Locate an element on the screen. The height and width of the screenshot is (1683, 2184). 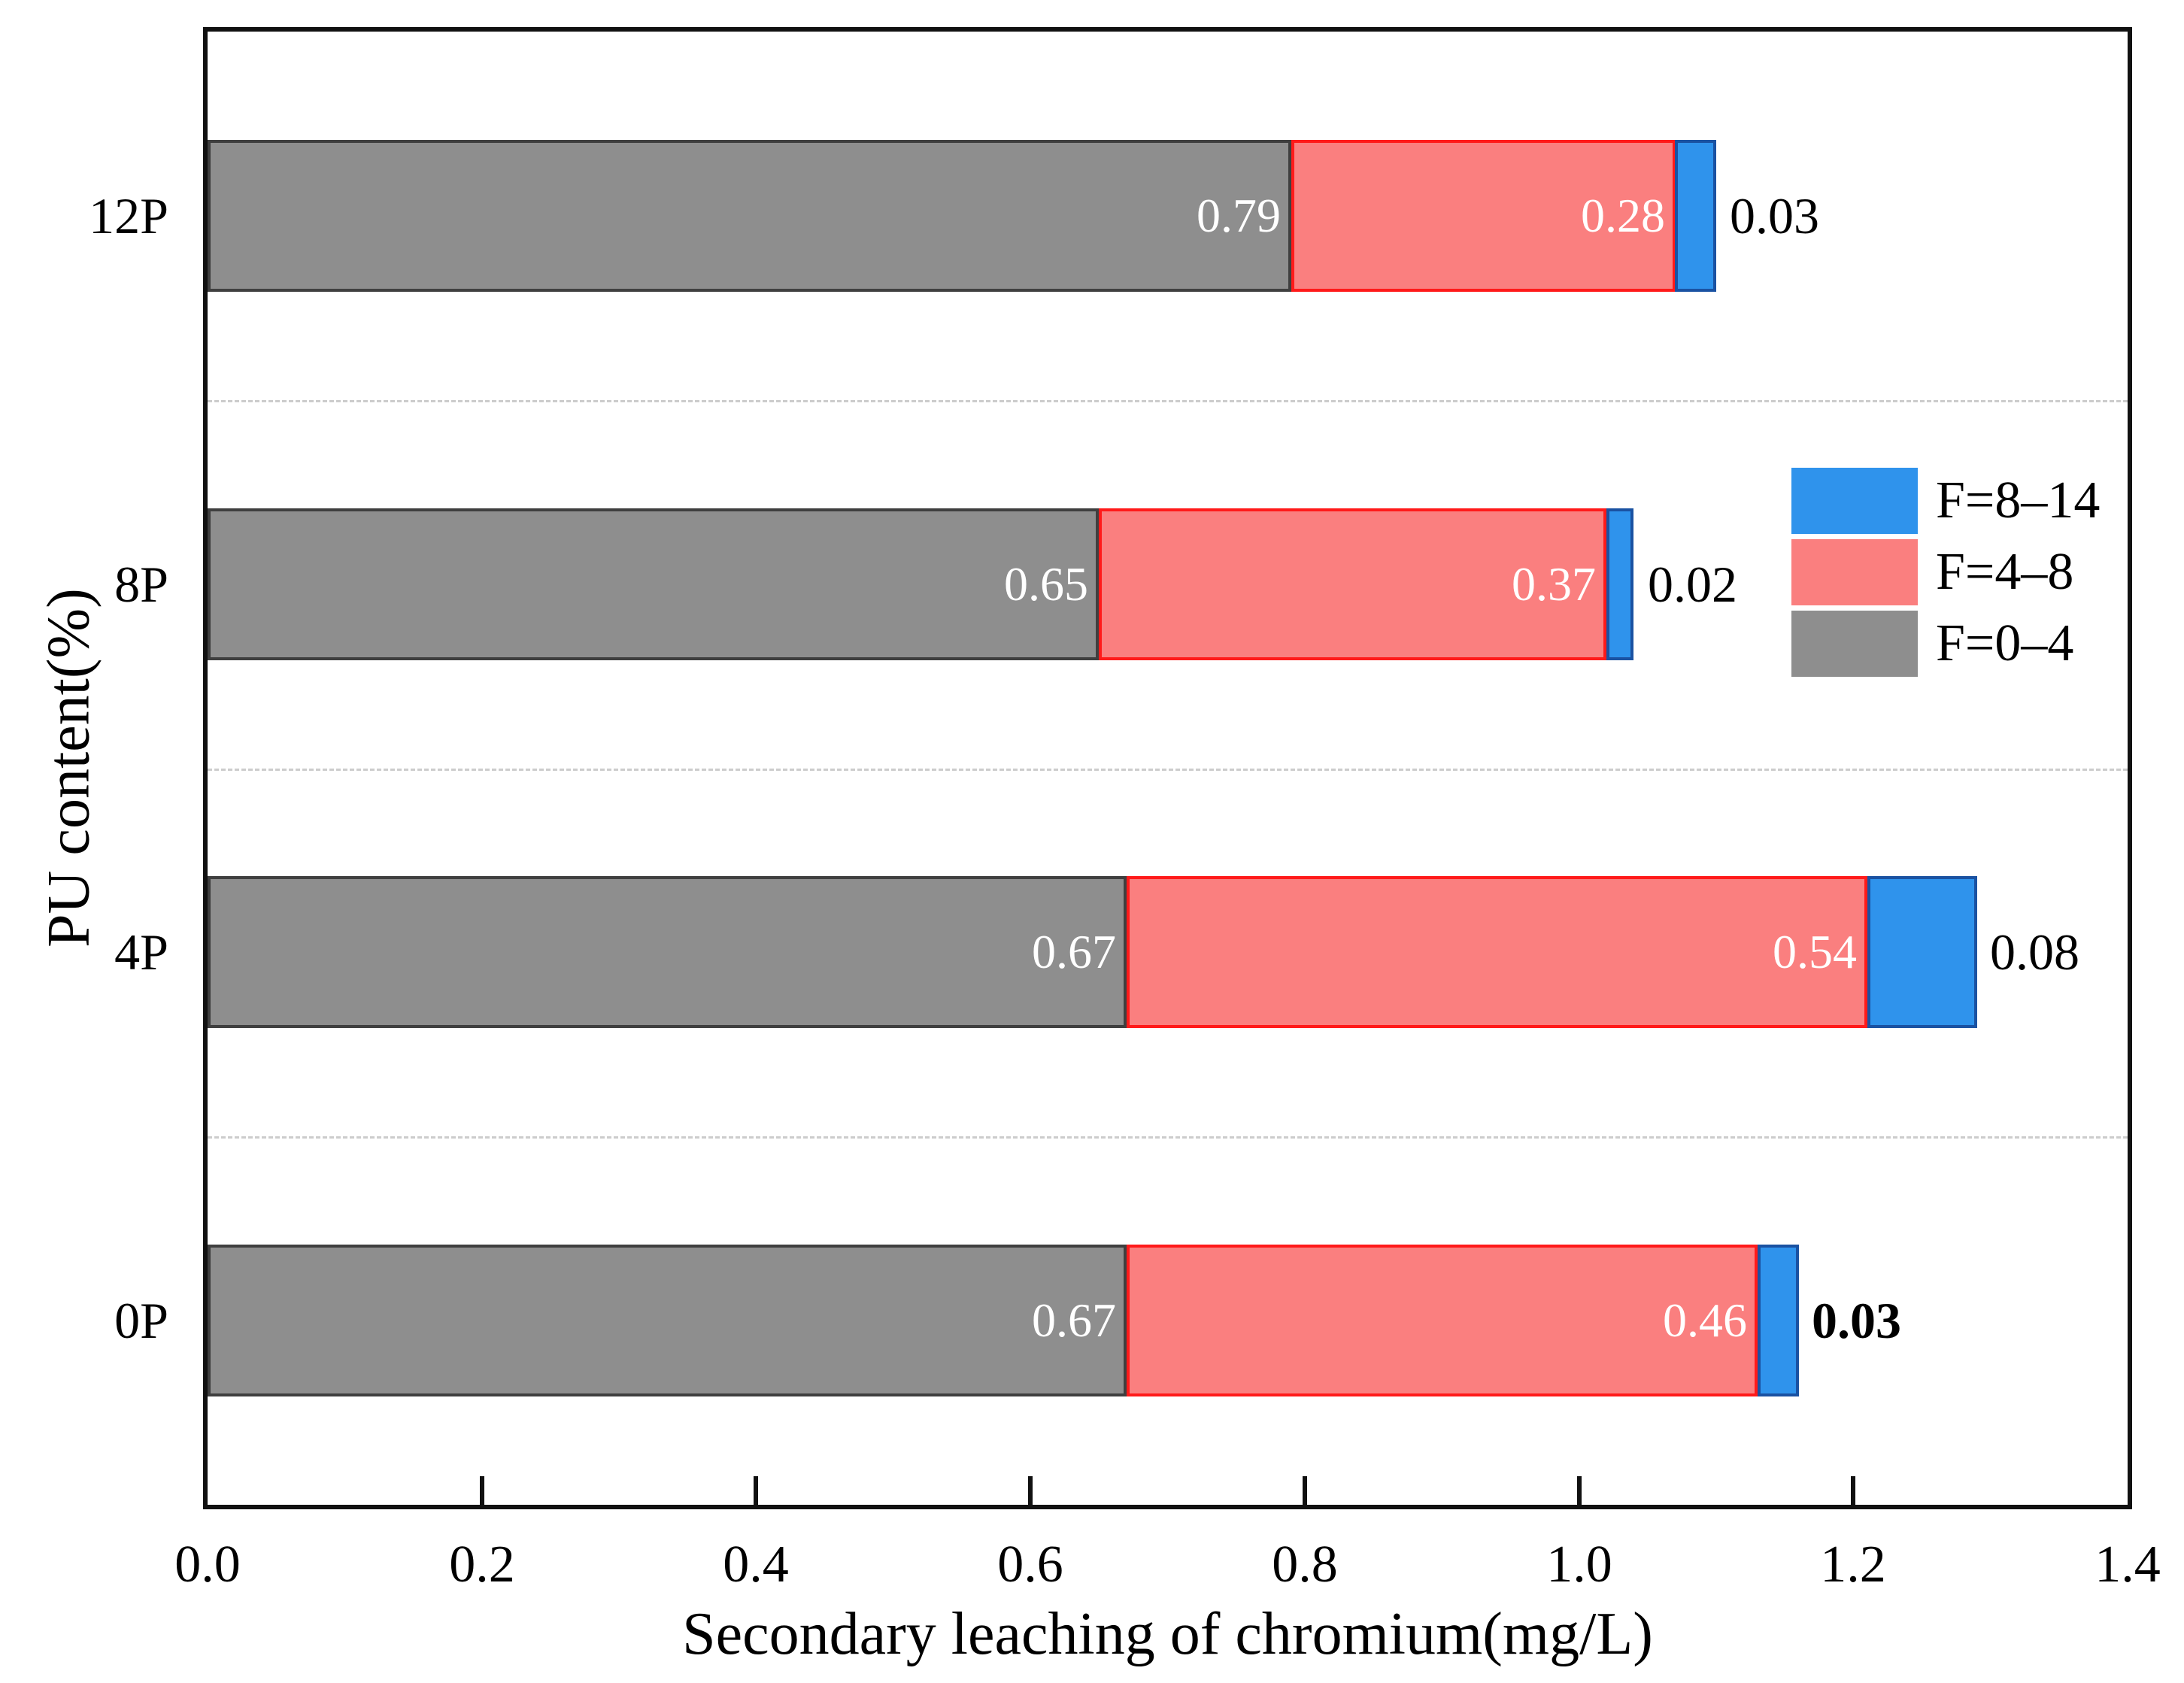
x-axis-tick-label: 0.6 is located at coordinates (1030, 1565).